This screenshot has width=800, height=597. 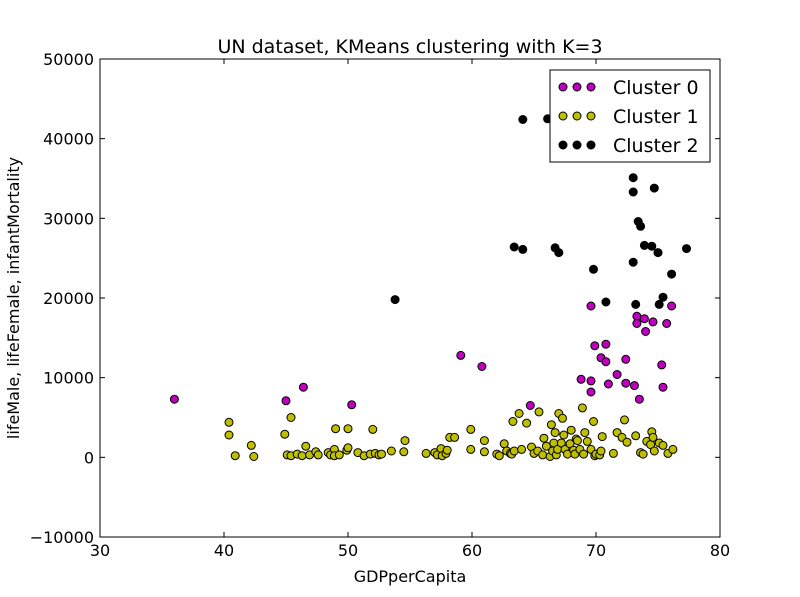 What do you see at coordinates (596, 550) in the screenshot?
I see `x-tick-label: 70` at bounding box center [596, 550].